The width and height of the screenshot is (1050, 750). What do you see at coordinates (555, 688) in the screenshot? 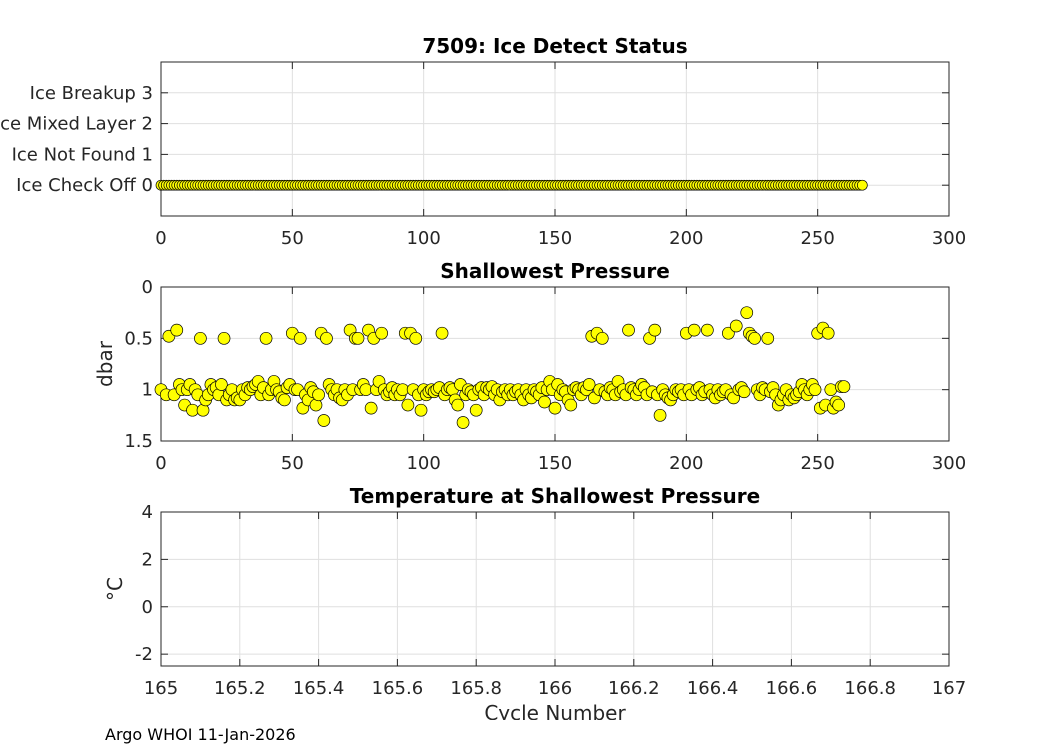
I see `x-tick-label: 166` at bounding box center [555, 688].